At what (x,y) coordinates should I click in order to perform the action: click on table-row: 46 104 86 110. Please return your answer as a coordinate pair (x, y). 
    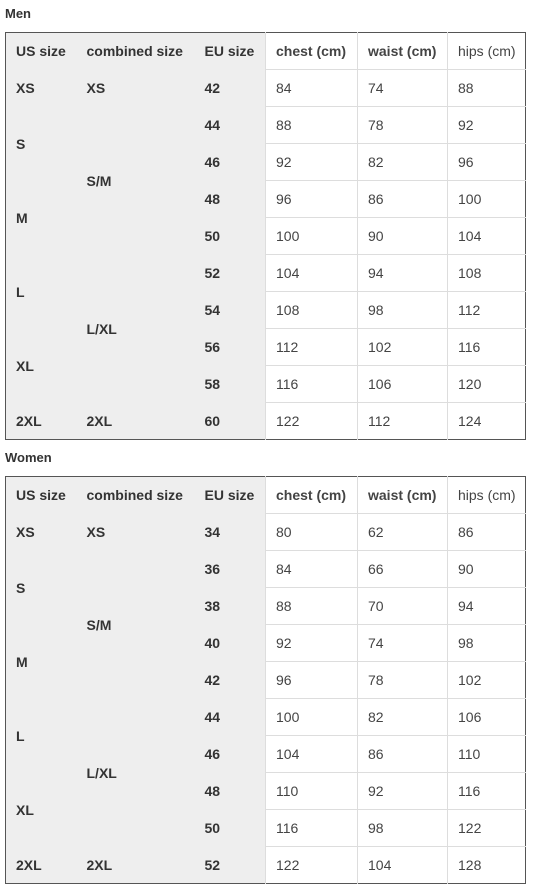
    Looking at the image, I should click on (266, 754).